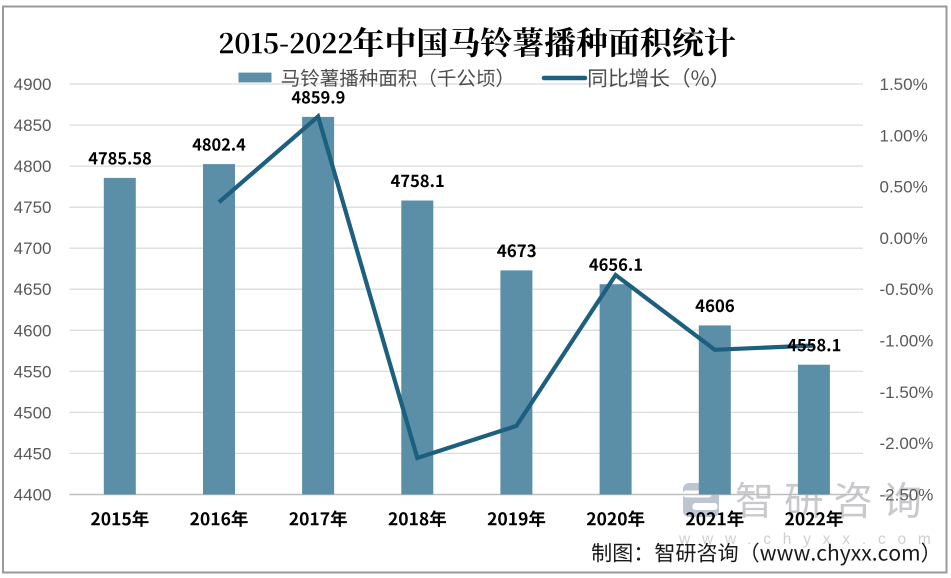 The image size is (951, 578). Describe the element at coordinates (33, 412) in the screenshot. I see `svg-text: 4500` at that location.